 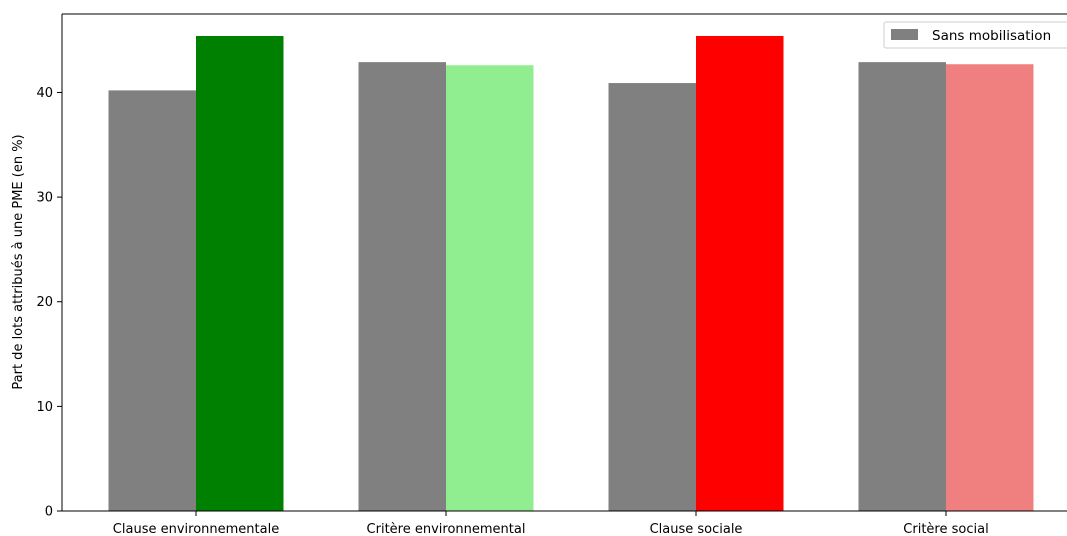 What do you see at coordinates (240, 273) in the screenshot?
I see `bar-series1-cat0` at bounding box center [240, 273].